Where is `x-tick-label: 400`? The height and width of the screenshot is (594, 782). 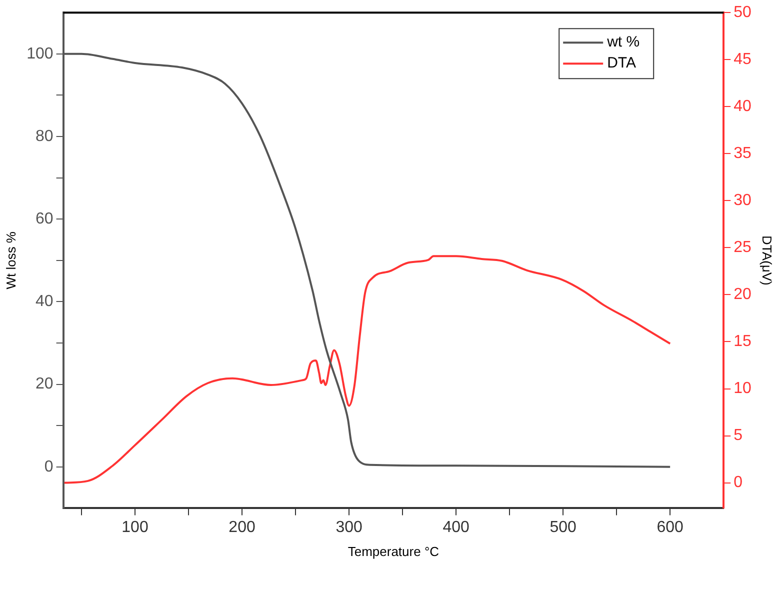
x-tick-label: 400 is located at coordinates (456, 527).